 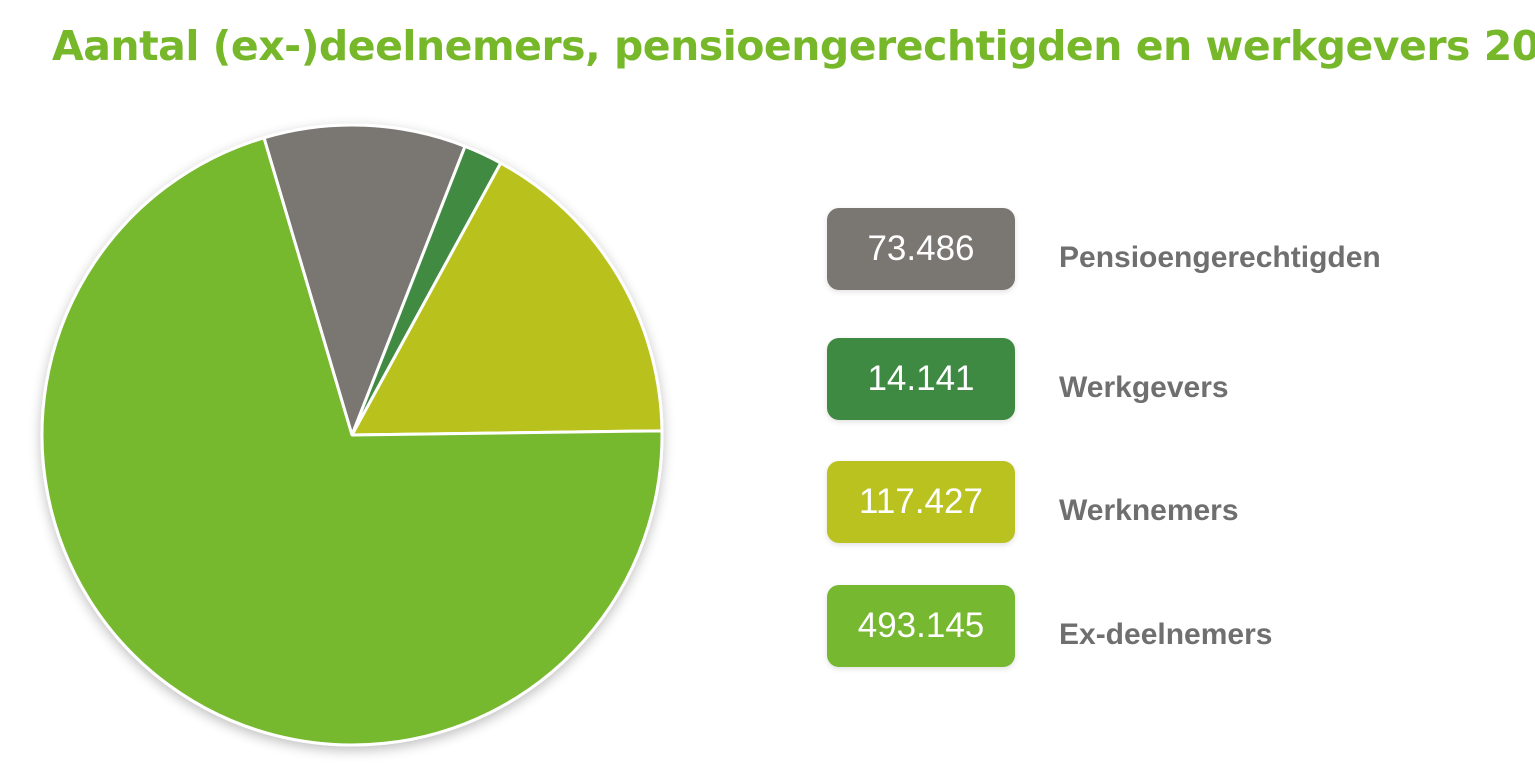 I want to click on legend-item-pensioengerechtigden: 73.486 Pensioengerechtigden, so click(x=1167, y=249).